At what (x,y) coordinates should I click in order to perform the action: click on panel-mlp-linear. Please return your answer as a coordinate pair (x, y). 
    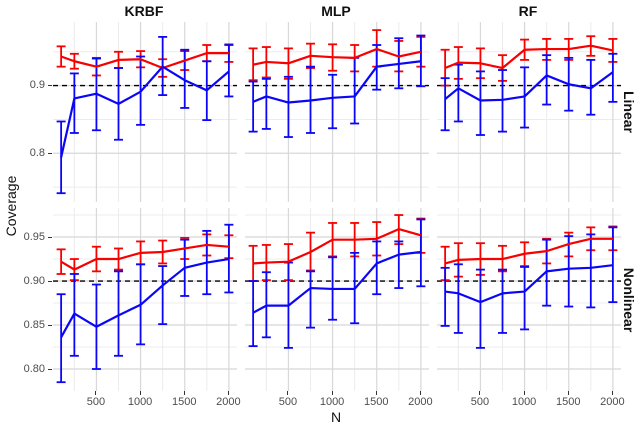
    Looking at the image, I should click on (336, 112).